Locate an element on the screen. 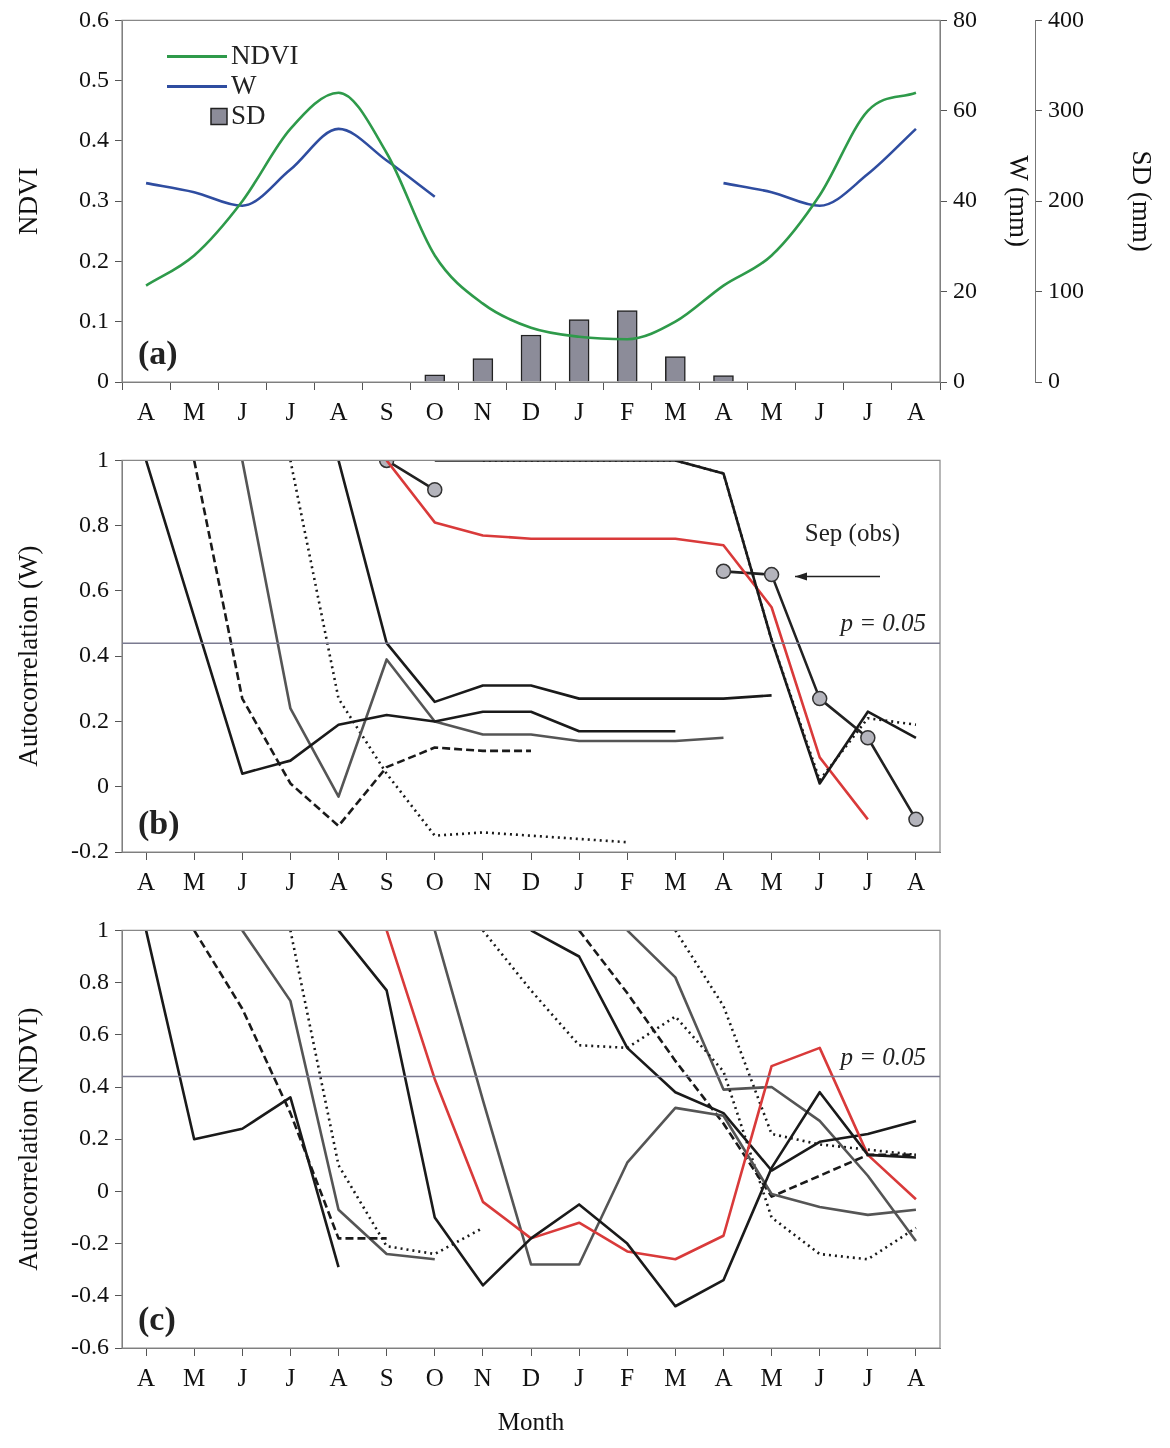  y-tick-label: -0.4 is located at coordinates (90, 1294).